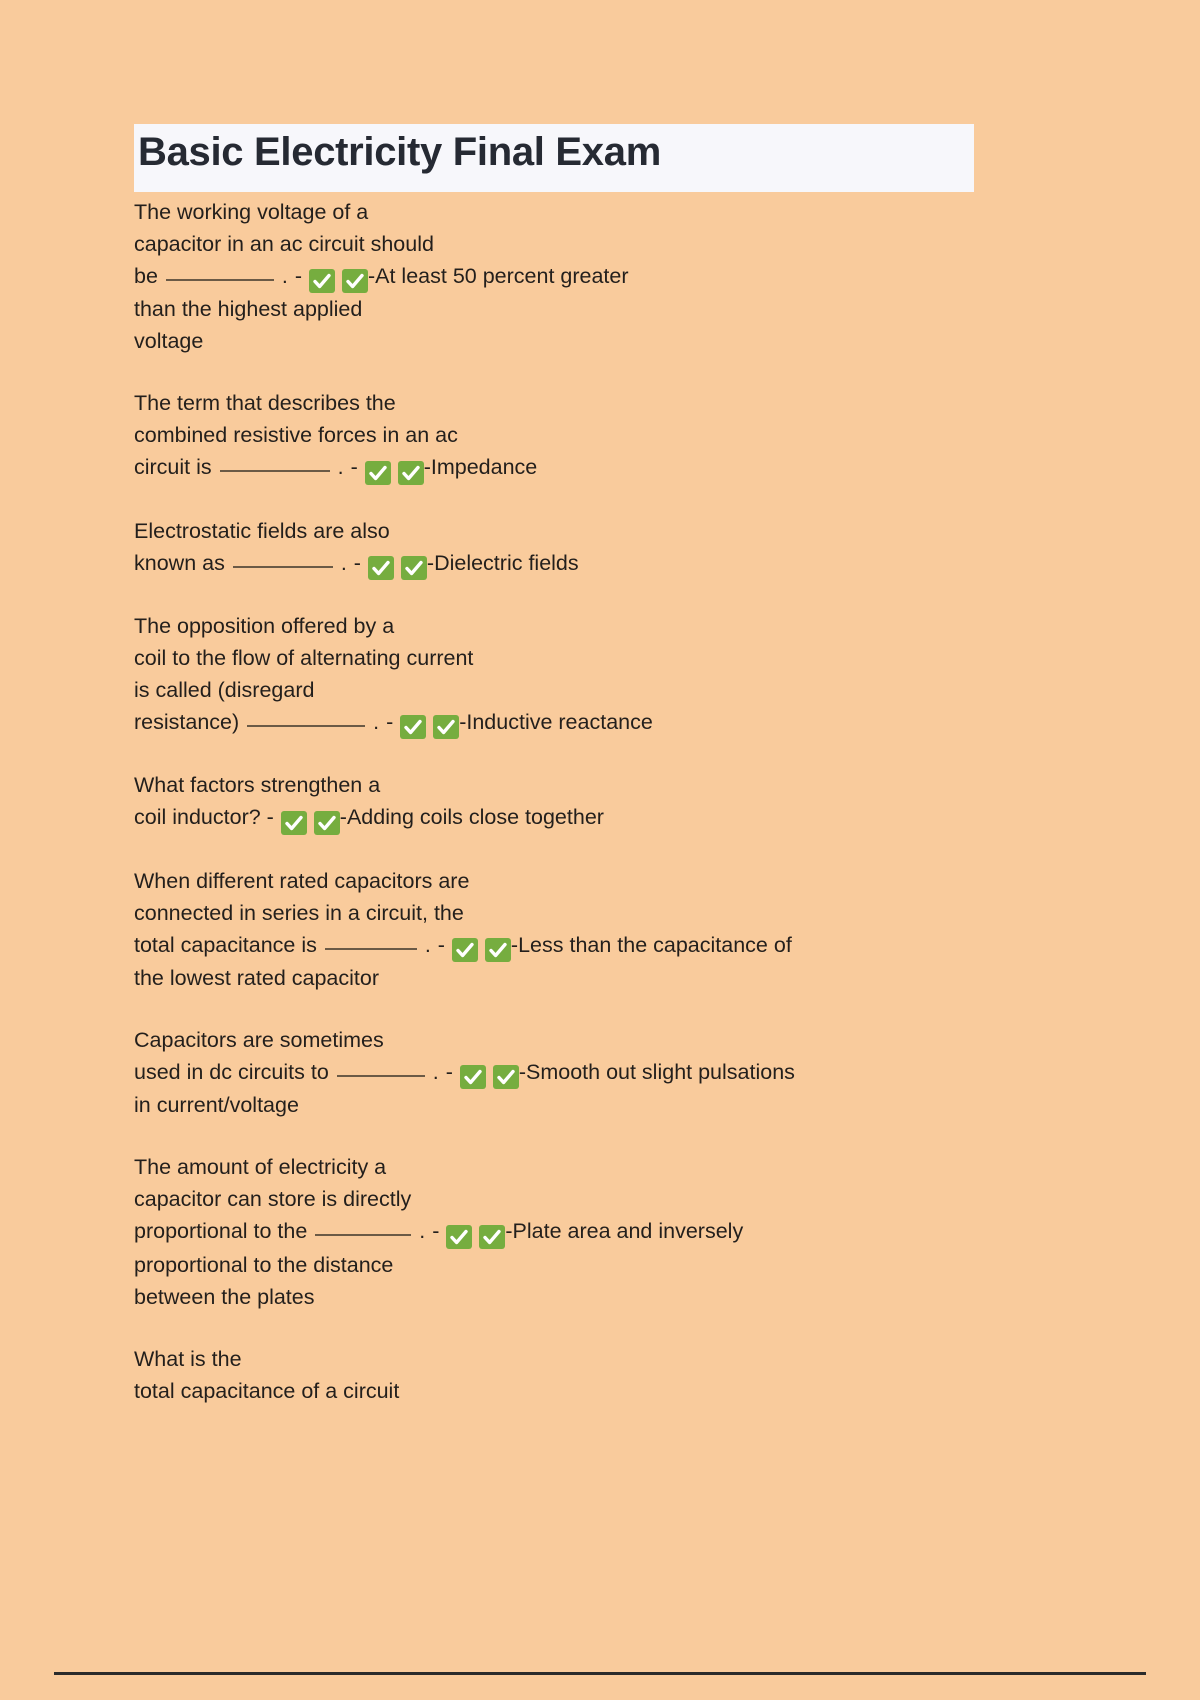 The image size is (1200, 1700). Describe the element at coordinates (225, 944) in the screenshot. I see `question-text: total capacitance is` at that location.